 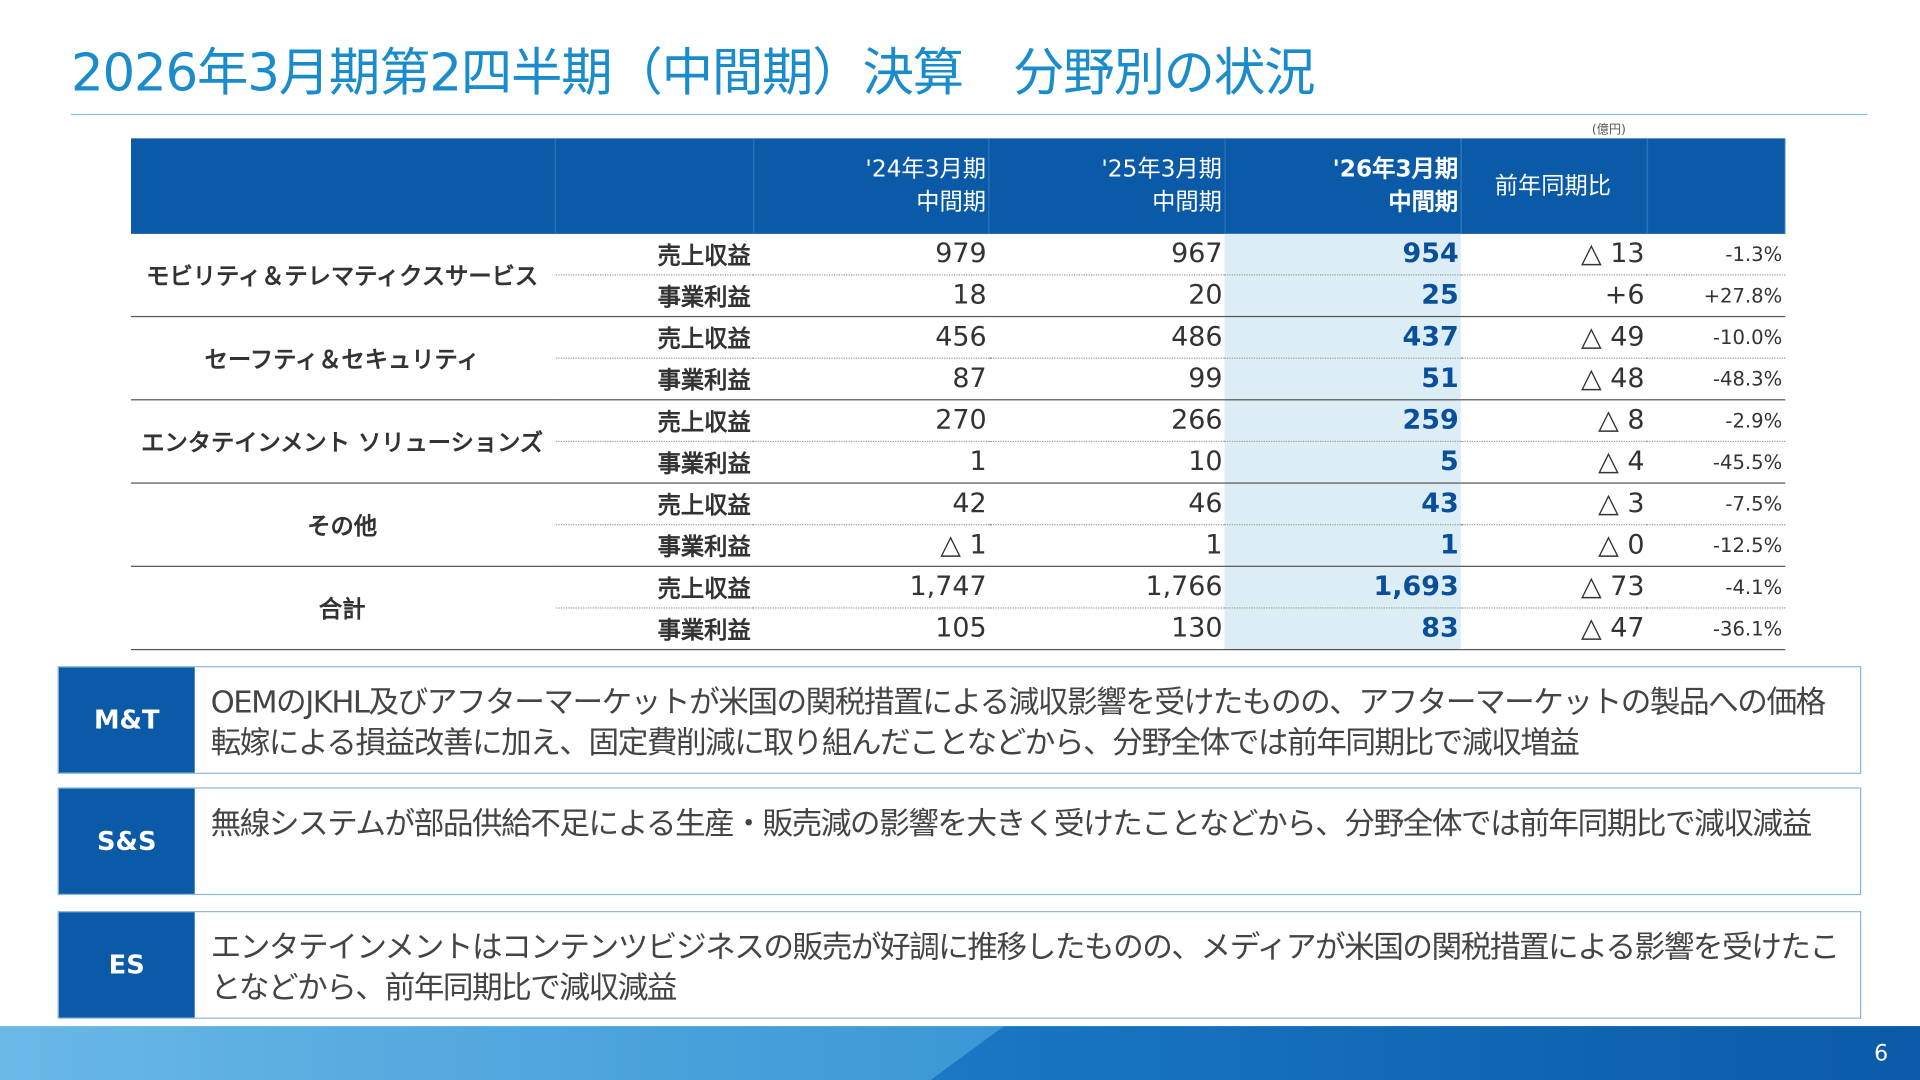 I want to click on value-fy26: 1,693, so click(x=1343, y=587).